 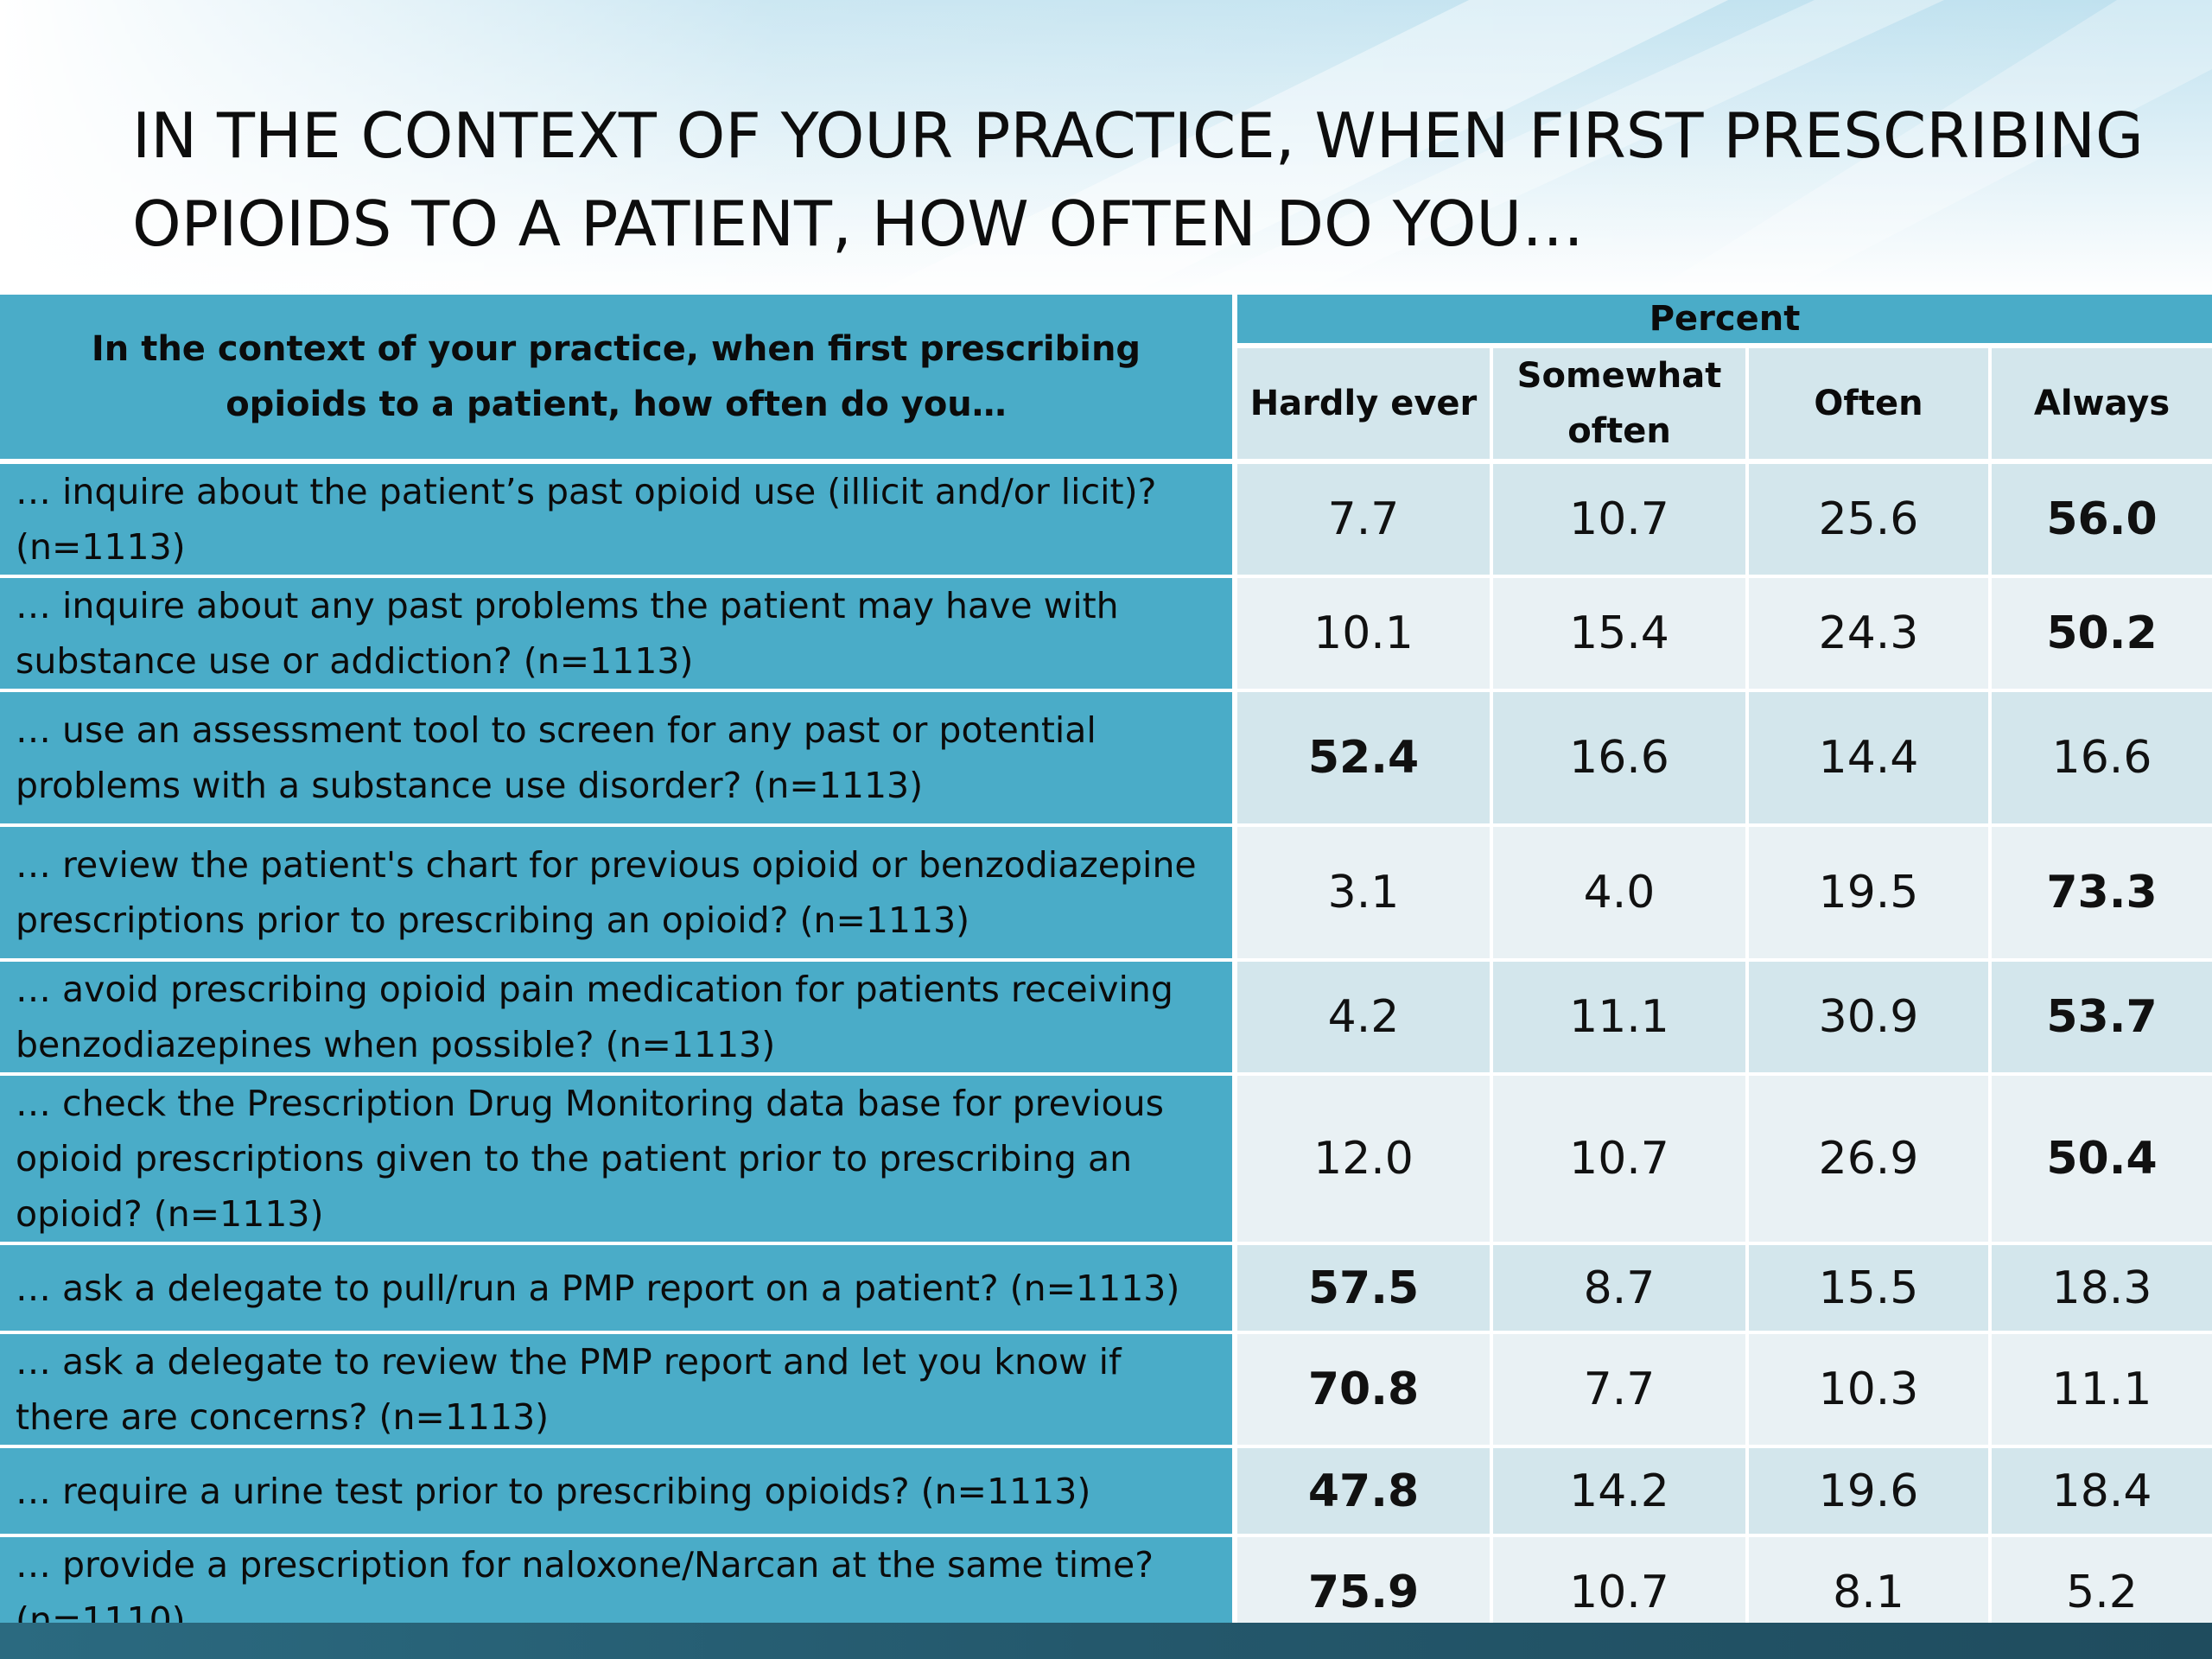 I want to click on cell-often: 15.5, so click(x=1870, y=1289).